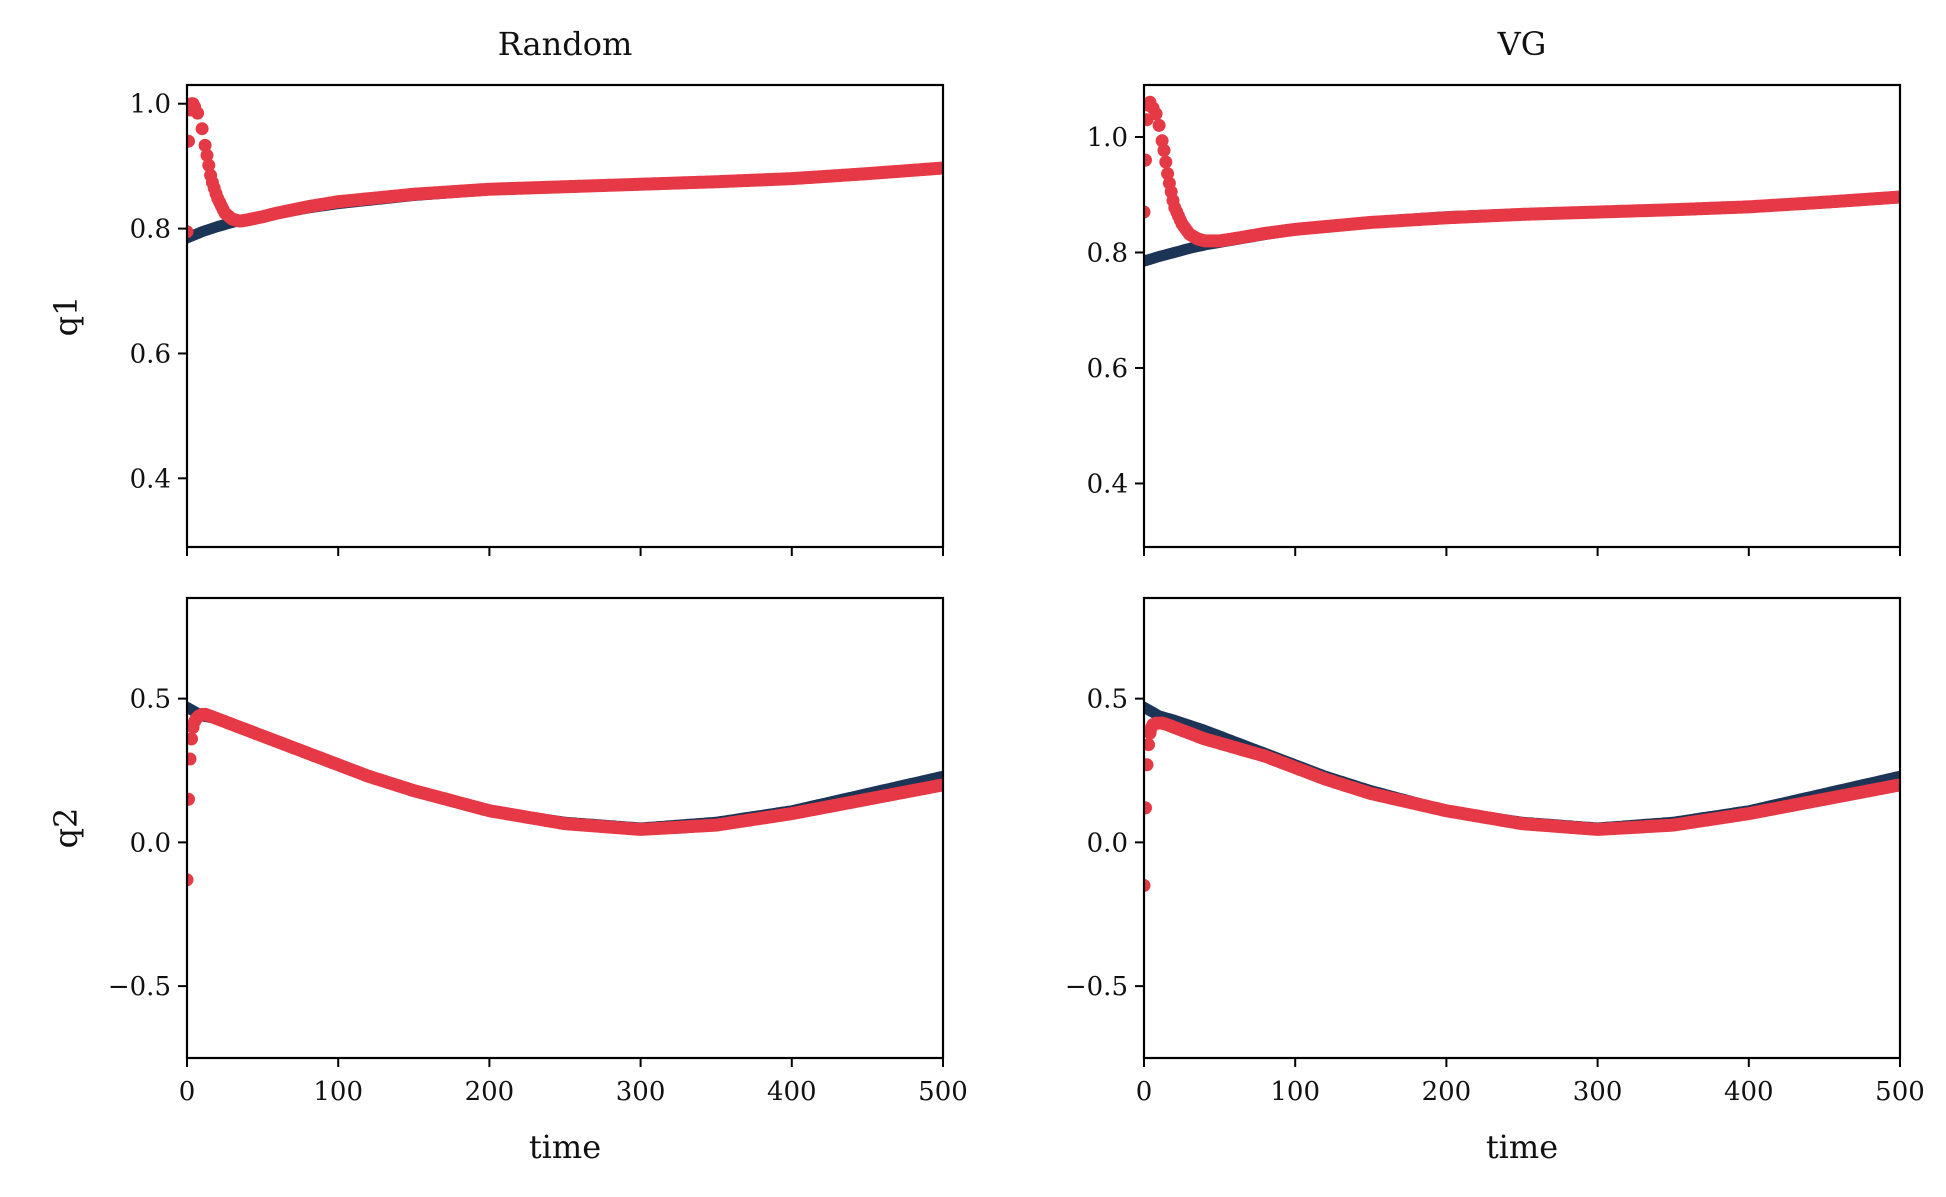 The height and width of the screenshot is (1197, 1946). What do you see at coordinates (1522, 44) in the screenshot?
I see `panel-title: VG` at bounding box center [1522, 44].